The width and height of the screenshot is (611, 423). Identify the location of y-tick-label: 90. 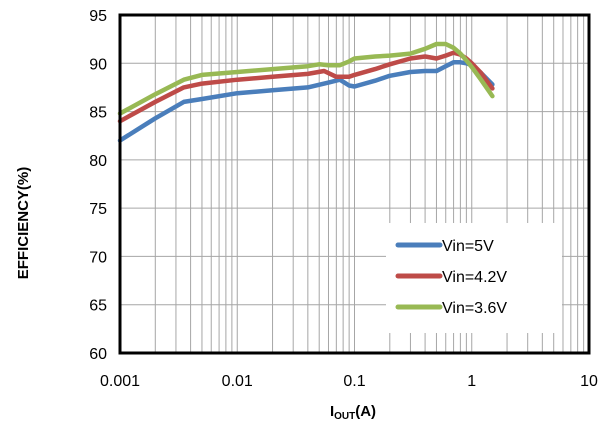
(98, 64).